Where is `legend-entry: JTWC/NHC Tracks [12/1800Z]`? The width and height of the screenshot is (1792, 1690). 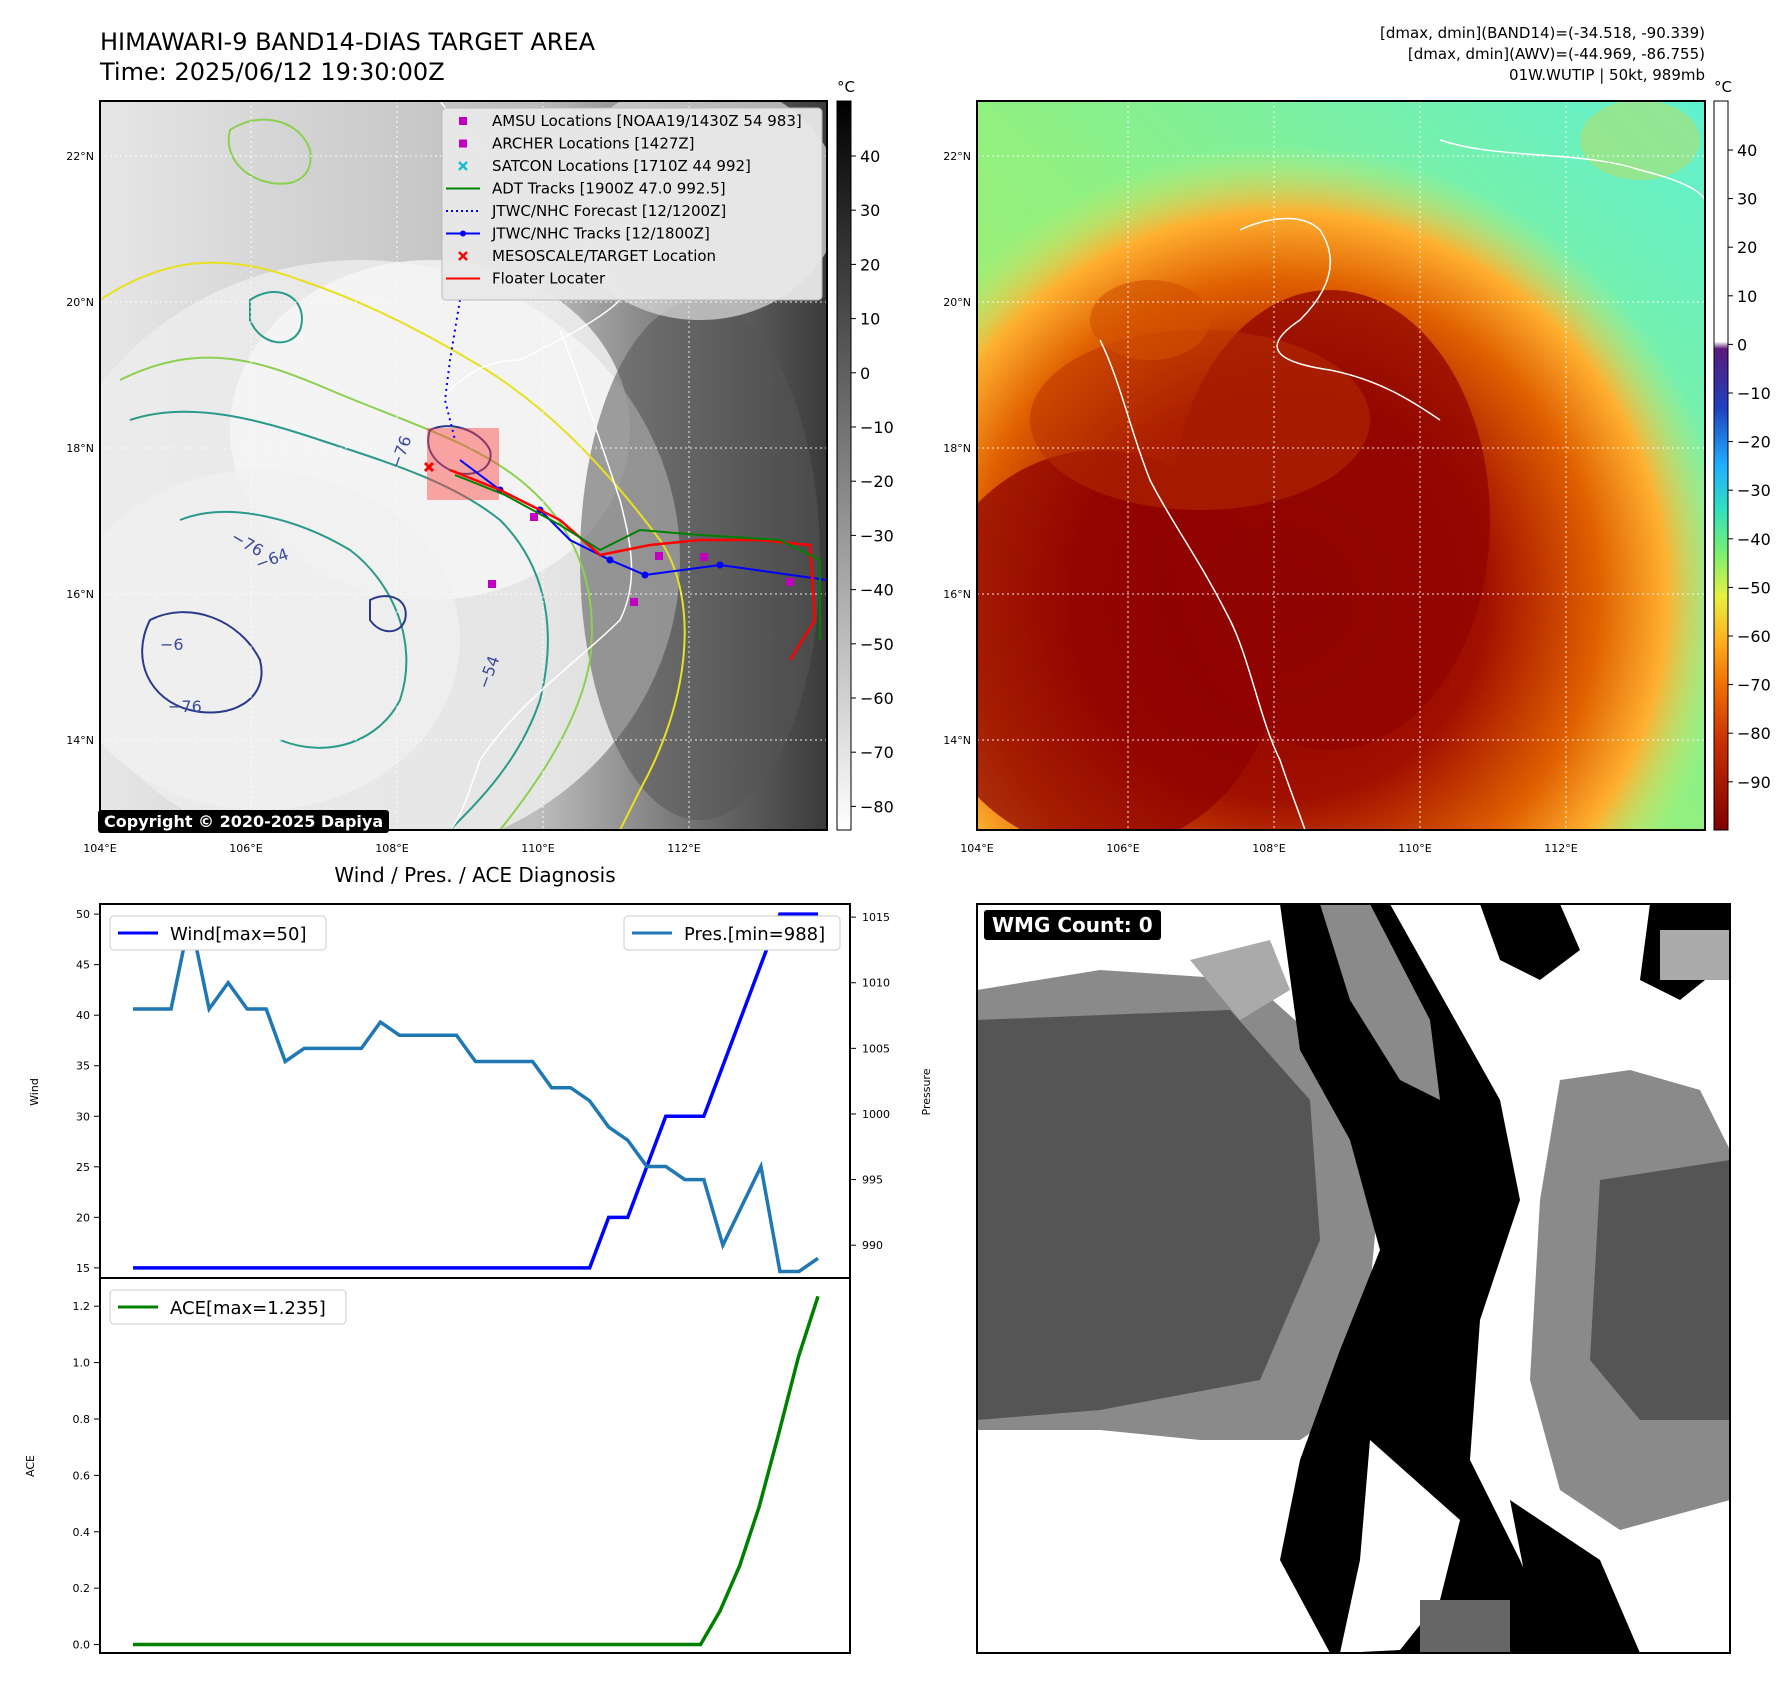
legend-entry: JTWC/NHC Tracks [12/1800Z] is located at coordinates (578, 234).